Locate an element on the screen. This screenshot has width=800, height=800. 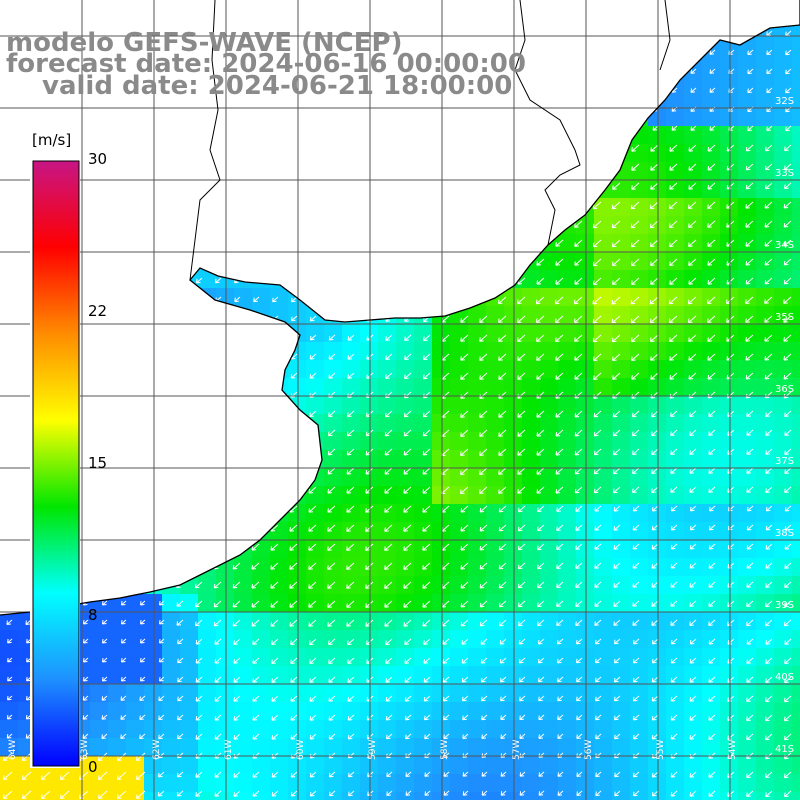
lat-label: 38S is located at coordinates (784, 533).